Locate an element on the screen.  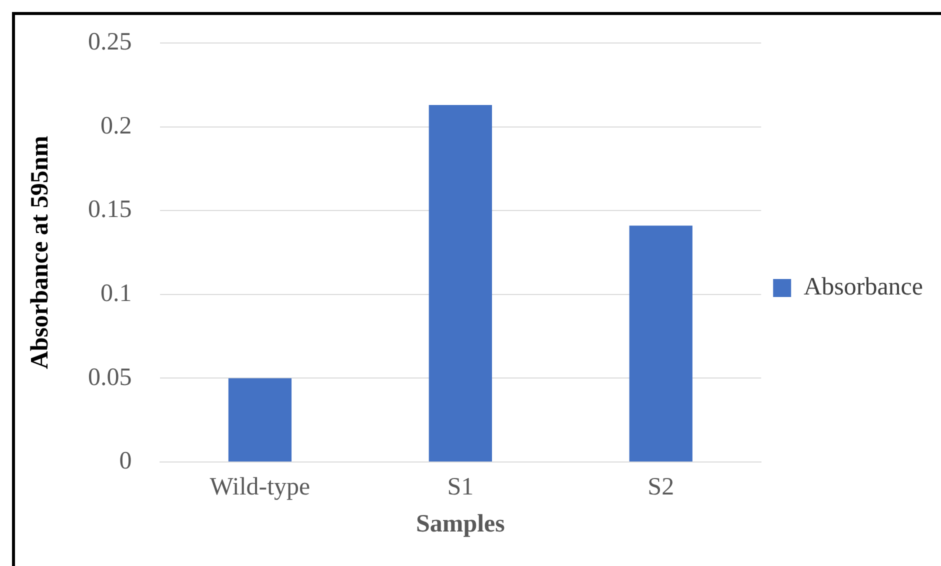
y-tick-label: 0.2 is located at coordinates (116, 126).